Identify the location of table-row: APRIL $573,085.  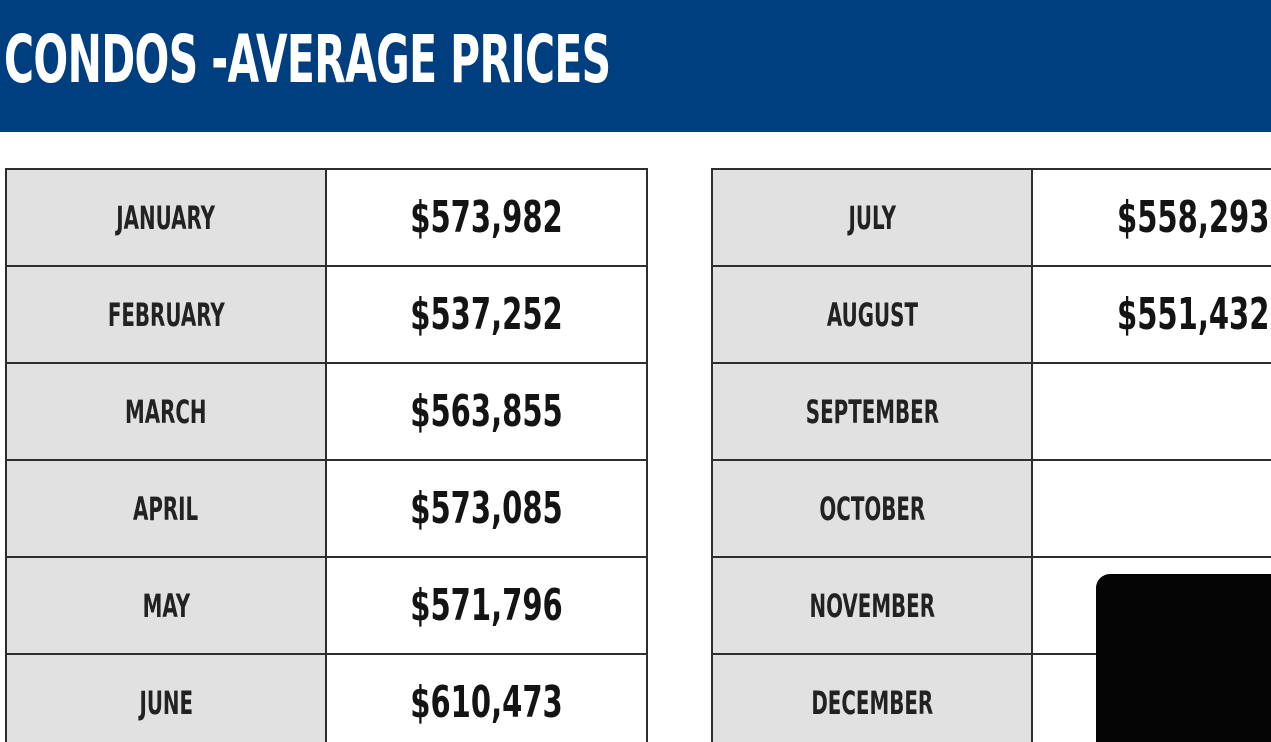
(326, 508).